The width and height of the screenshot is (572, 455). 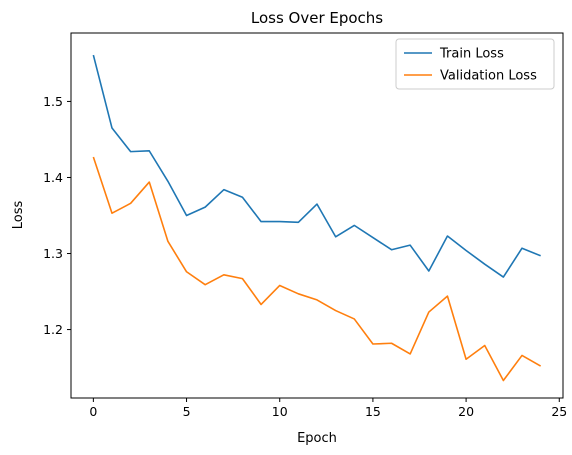 I want to click on legend: Train Loss Validation Loss, so click(x=475, y=64).